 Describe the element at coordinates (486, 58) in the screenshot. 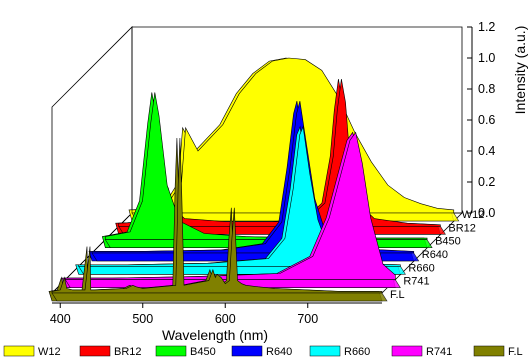

I see `y-tick-label: 1.0` at that location.